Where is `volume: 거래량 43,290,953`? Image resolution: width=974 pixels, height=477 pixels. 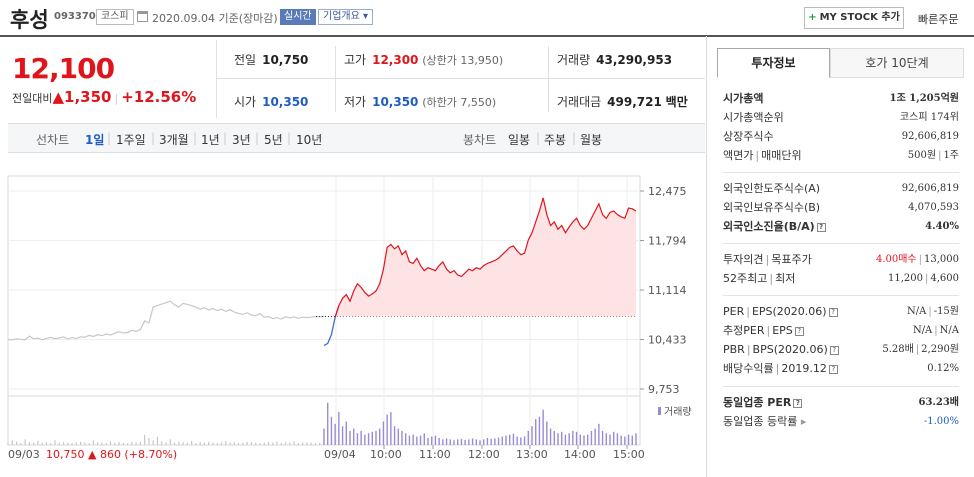 volume: 거래량 43,290,953 is located at coordinates (615, 60).